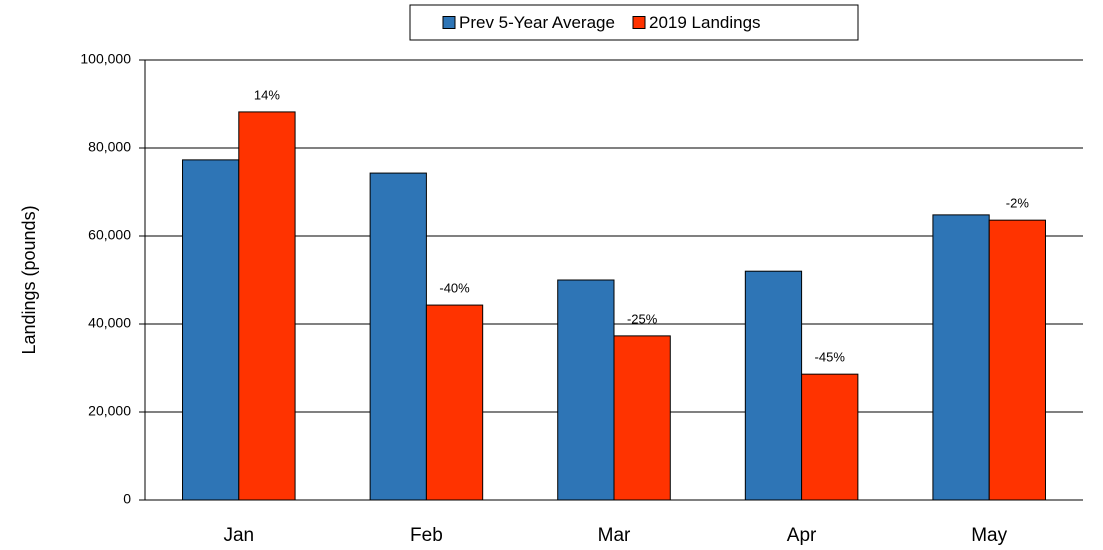  Describe the element at coordinates (989, 535) in the screenshot. I see `x-tick-label: May` at that location.